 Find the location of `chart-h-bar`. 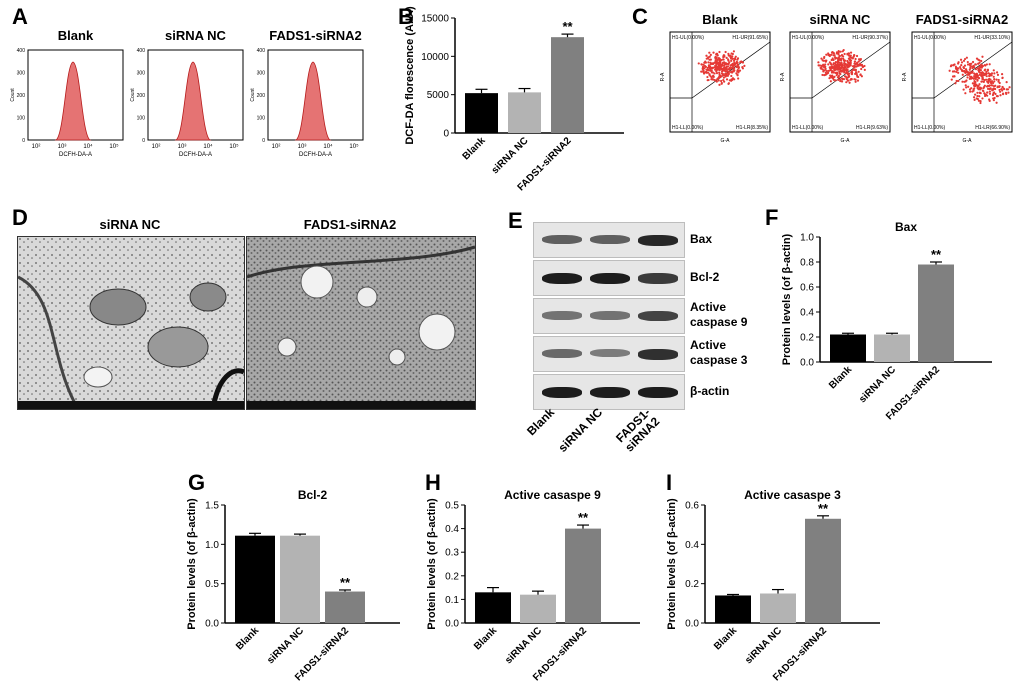

chart-h-bar is located at coordinates (538, 608).